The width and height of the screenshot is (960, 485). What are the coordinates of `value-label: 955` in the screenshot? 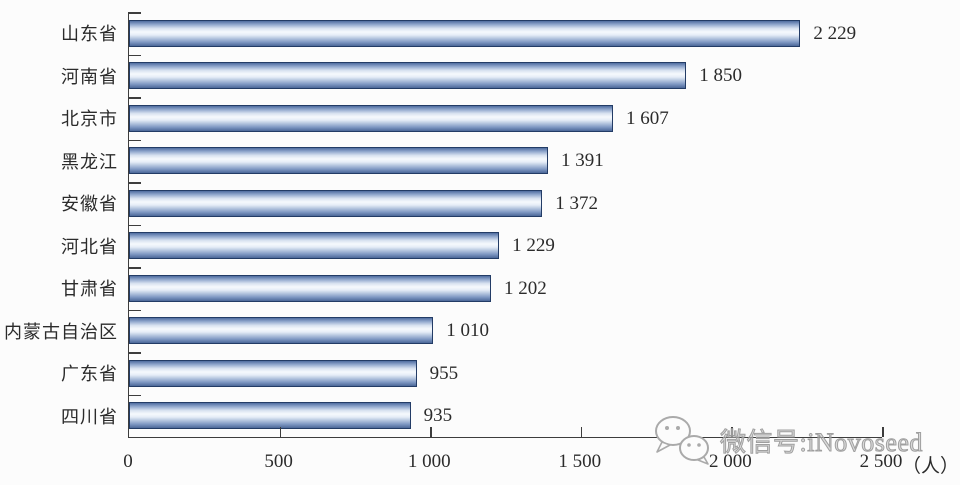 It's located at (444, 373).